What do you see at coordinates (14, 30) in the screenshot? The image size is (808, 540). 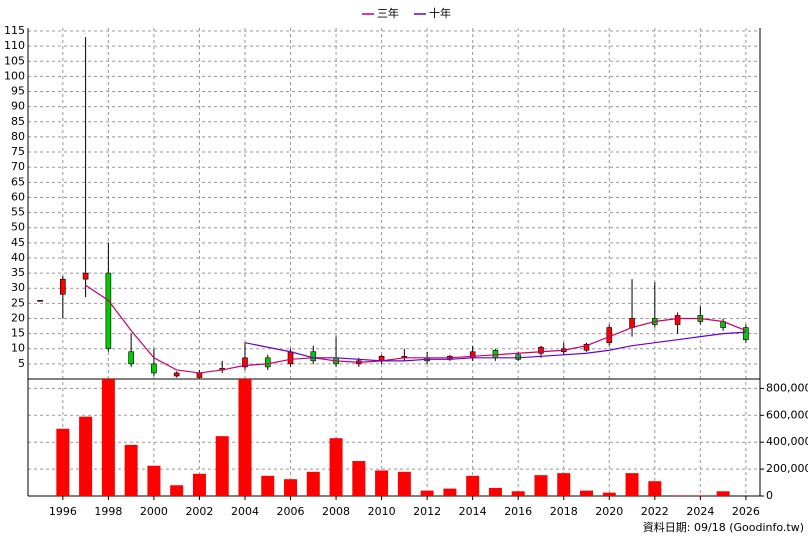 I see `y-tick-label: 115` at bounding box center [14, 30].